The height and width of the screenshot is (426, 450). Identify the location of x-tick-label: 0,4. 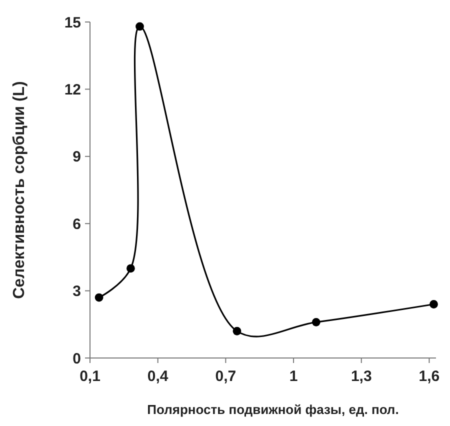
(158, 376).